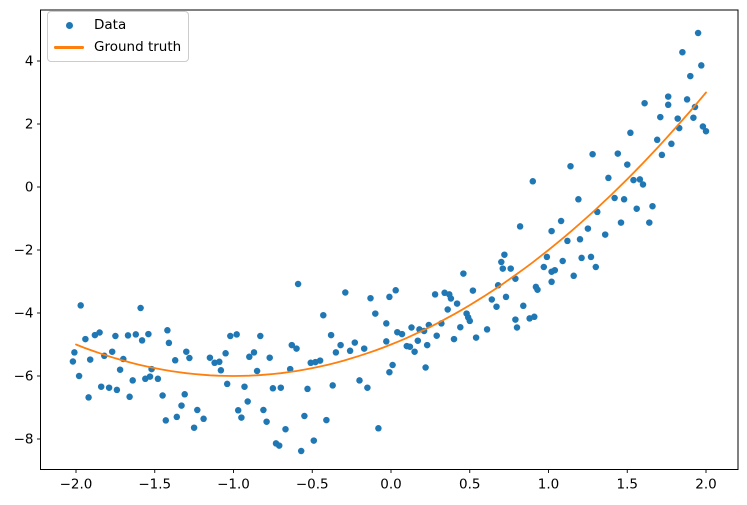  What do you see at coordinates (29, 62) in the screenshot?
I see `y-tick-label: 4` at bounding box center [29, 62].